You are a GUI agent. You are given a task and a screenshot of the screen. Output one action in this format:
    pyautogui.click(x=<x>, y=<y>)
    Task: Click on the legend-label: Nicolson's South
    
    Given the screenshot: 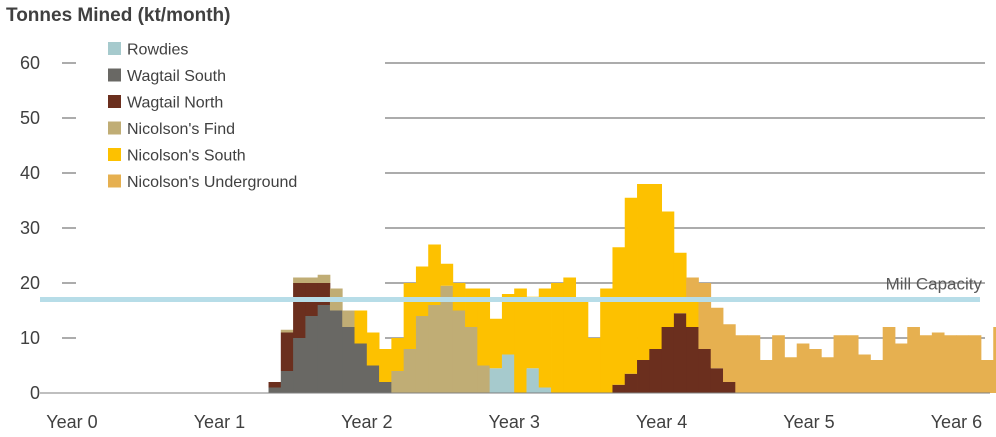 What is the action you would take?
    pyautogui.click(x=186, y=156)
    